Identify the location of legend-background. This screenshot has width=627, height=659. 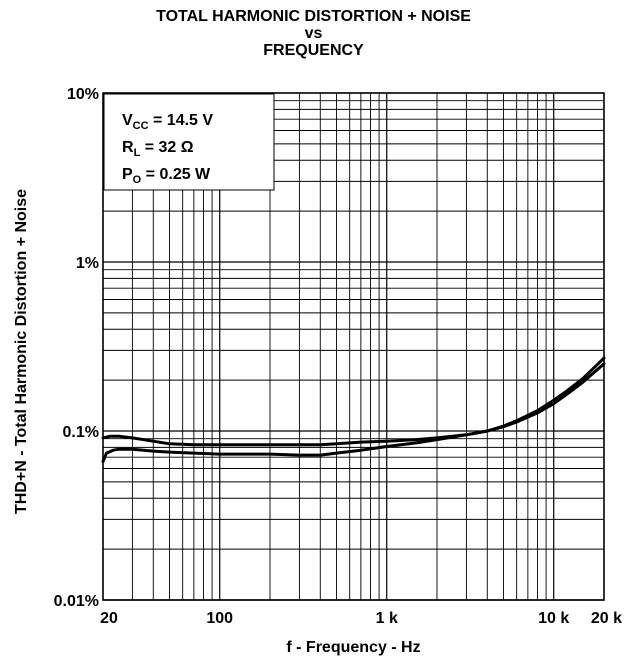
(189, 142).